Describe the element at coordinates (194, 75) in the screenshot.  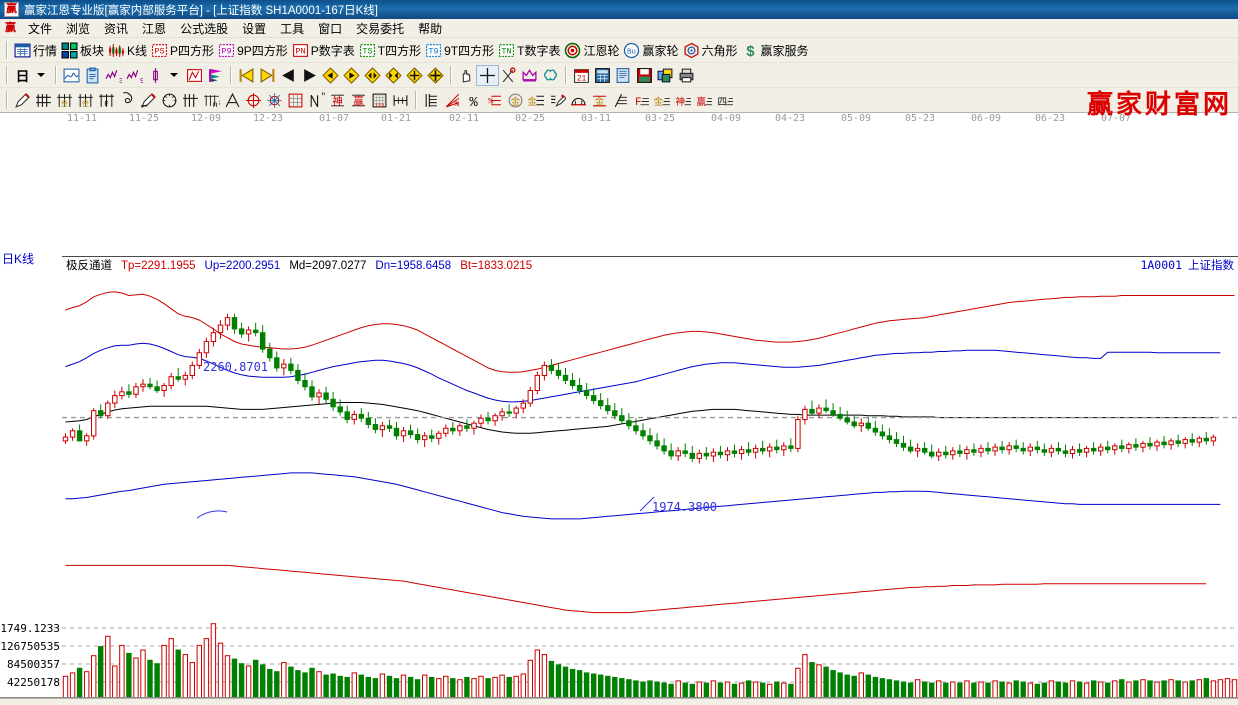
I see `tool-pattern` at that location.